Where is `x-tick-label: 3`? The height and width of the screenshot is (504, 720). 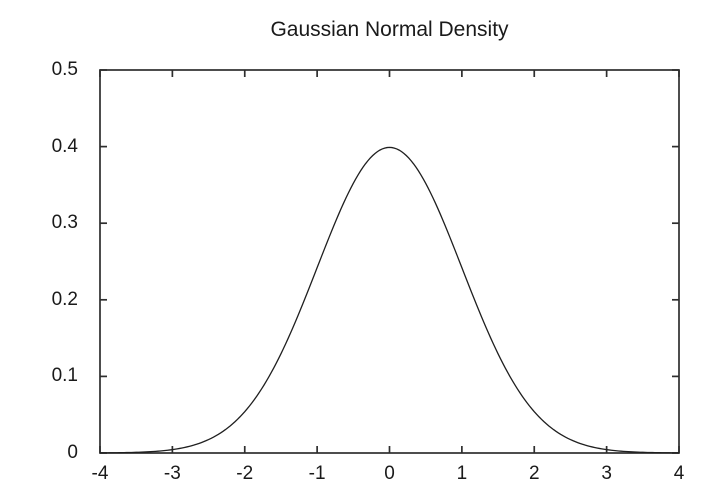 x-tick-label: 3 is located at coordinates (606, 473).